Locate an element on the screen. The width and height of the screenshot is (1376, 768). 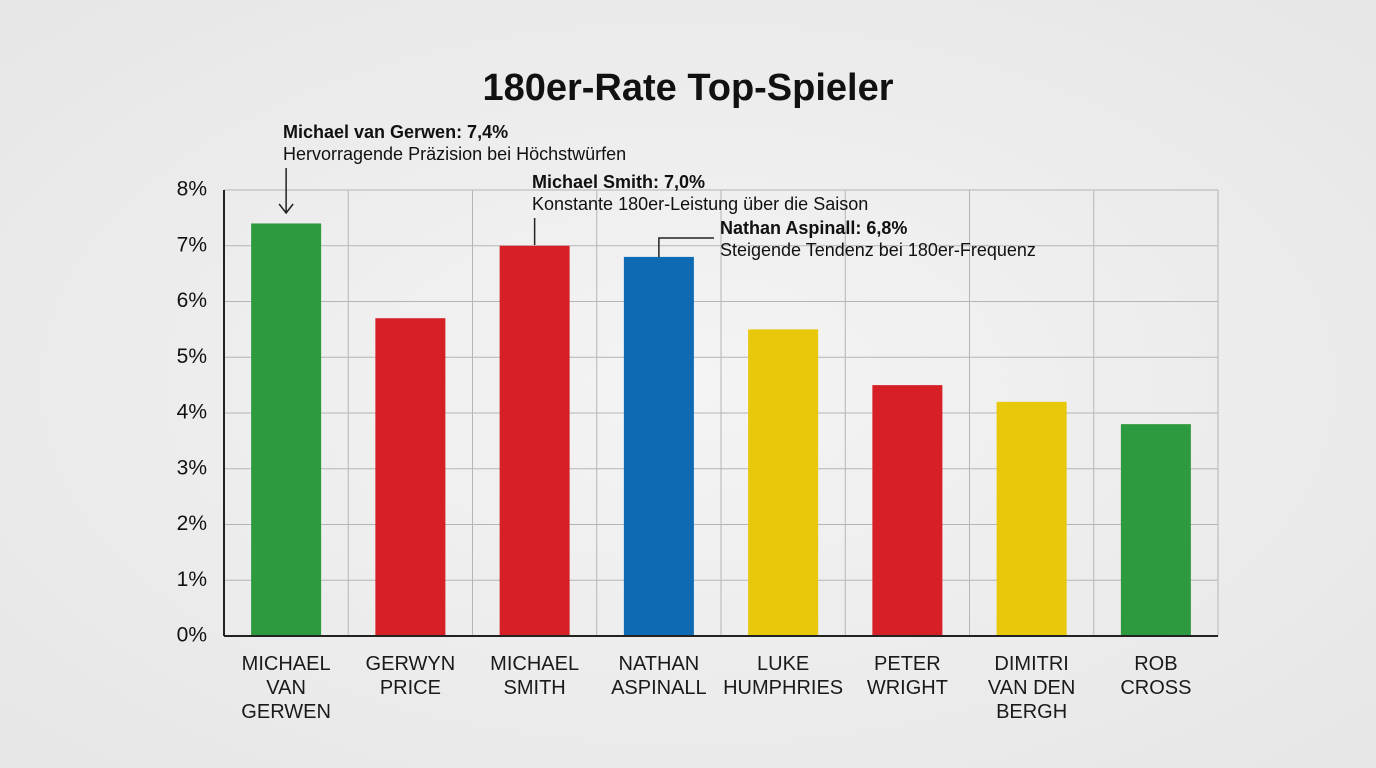
y-tick-label: 1% is located at coordinates (192, 579).